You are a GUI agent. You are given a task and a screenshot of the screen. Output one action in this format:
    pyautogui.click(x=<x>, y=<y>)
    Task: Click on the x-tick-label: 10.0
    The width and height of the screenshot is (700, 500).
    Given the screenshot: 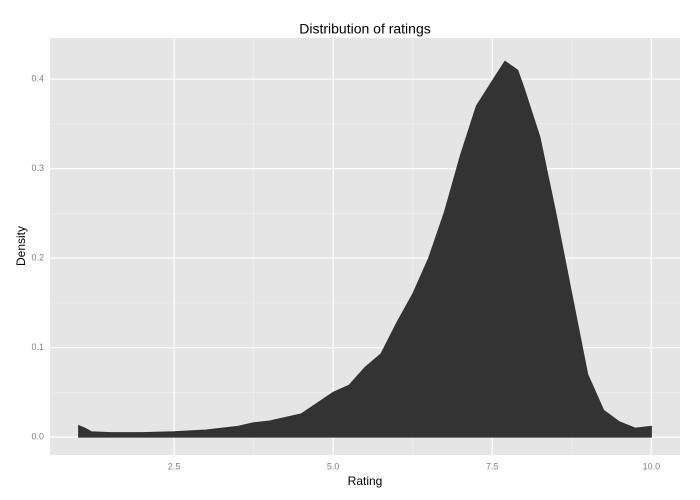 What is the action you would take?
    pyautogui.click(x=652, y=466)
    